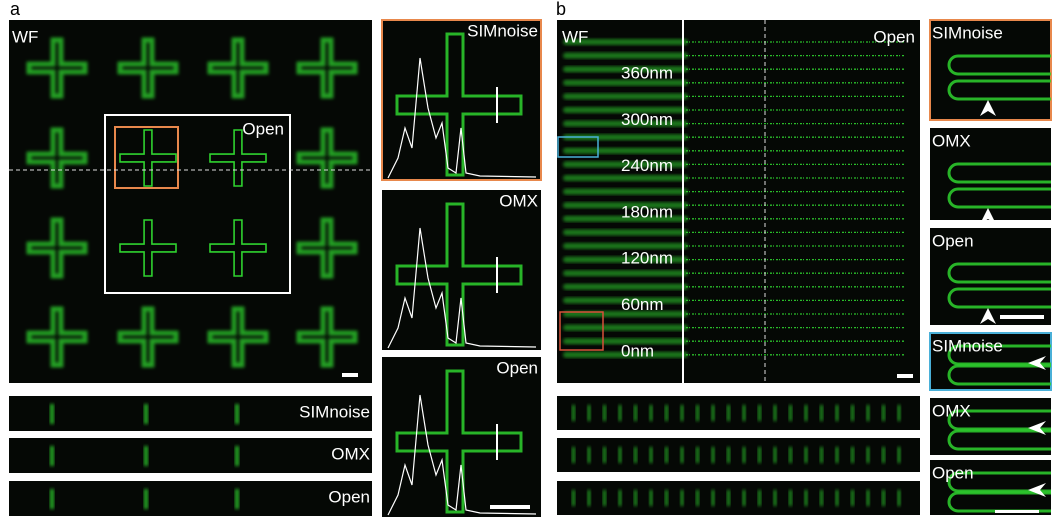 The image size is (1059, 530). What do you see at coordinates (197, 204) in the screenshot?
I see `open-box` at bounding box center [197, 204].